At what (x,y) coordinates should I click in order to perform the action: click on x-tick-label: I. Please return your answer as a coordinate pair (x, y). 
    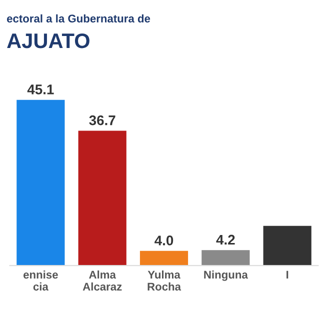
    Looking at the image, I should click on (287, 274).